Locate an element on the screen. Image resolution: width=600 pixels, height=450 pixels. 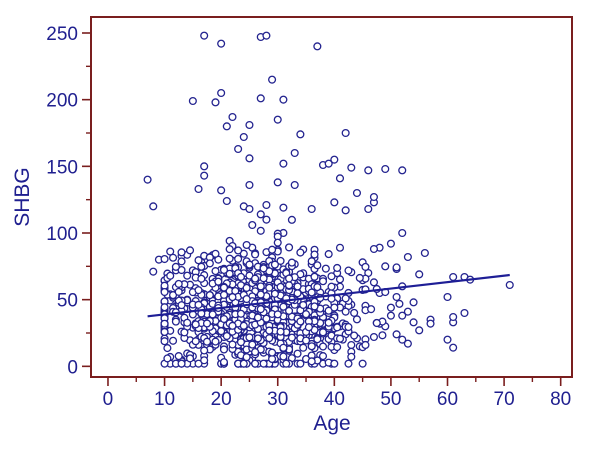
regression-line is located at coordinates (328, 295).